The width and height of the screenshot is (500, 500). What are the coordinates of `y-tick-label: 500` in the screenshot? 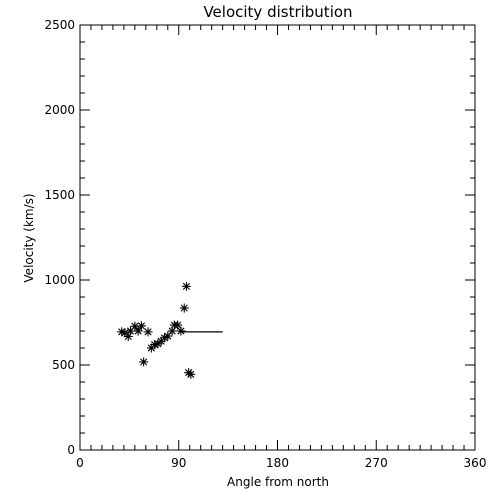 It's located at (63, 365).